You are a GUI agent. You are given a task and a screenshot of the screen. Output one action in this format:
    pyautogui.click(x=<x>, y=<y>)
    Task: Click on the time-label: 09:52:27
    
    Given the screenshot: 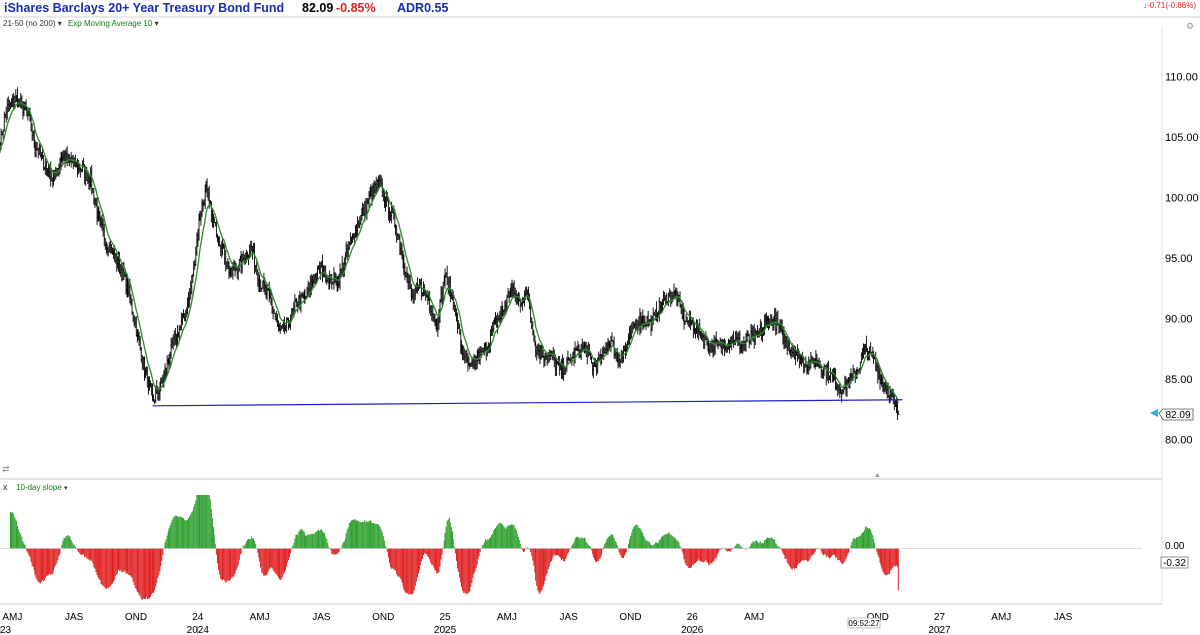 What is the action you would take?
    pyautogui.click(x=864, y=623)
    